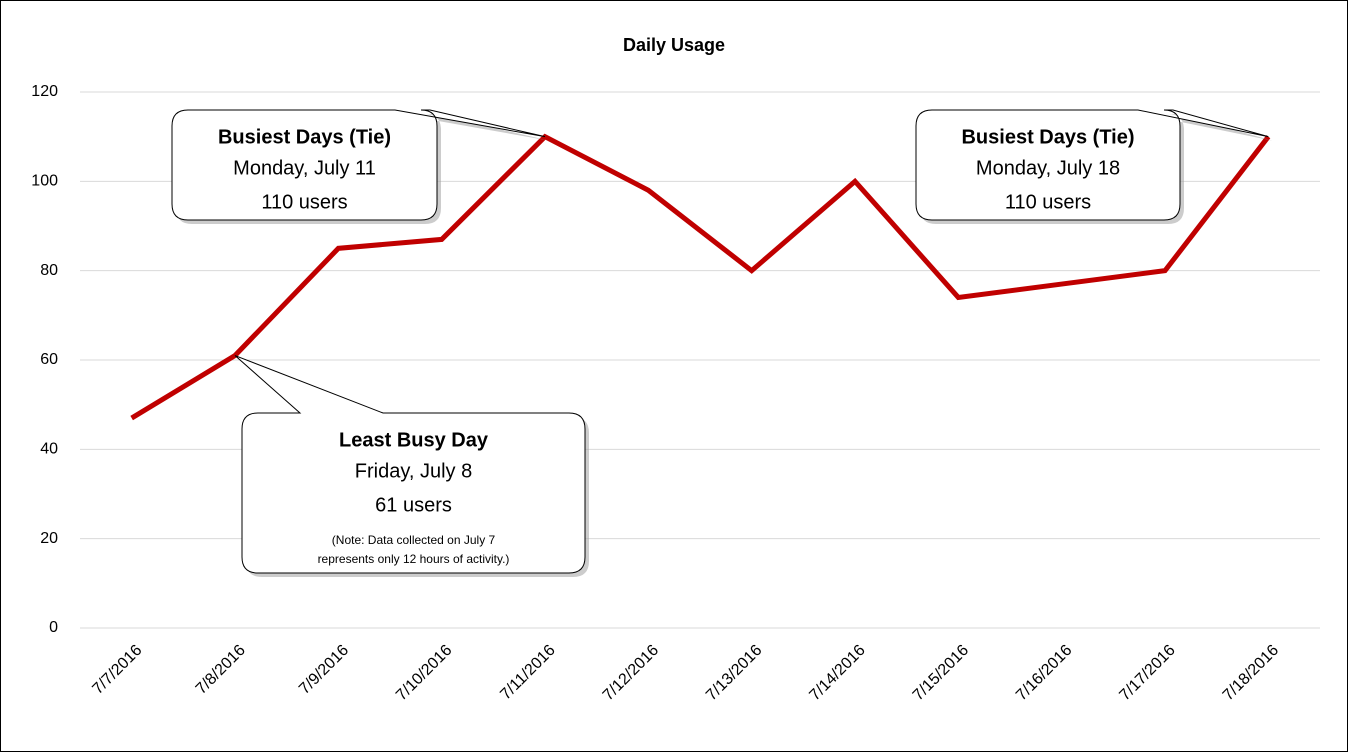  I want to click on y-tick-label: 20, so click(49, 538).